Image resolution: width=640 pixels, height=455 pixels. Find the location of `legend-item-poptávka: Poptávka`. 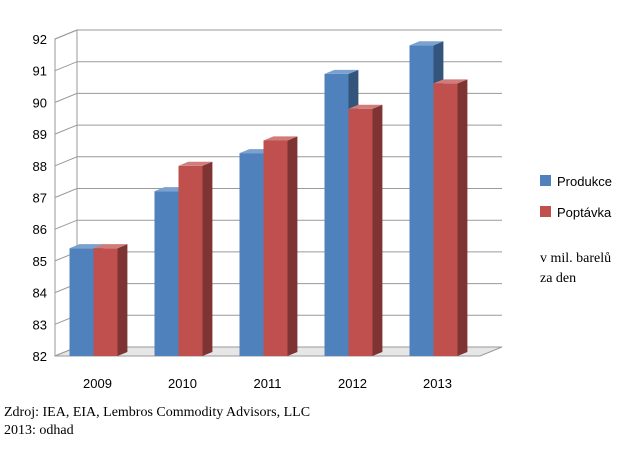

legend-item-poptávka: Poptávka is located at coordinates (576, 212).